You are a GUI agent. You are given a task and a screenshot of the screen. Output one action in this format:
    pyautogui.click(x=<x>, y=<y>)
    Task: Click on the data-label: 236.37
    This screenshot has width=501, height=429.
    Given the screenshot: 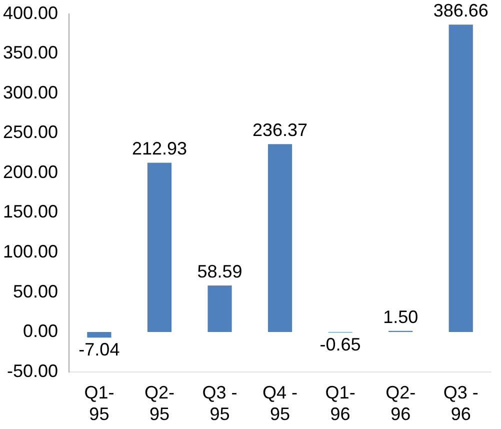 What is the action you would take?
    pyautogui.click(x=280, y=130)
    